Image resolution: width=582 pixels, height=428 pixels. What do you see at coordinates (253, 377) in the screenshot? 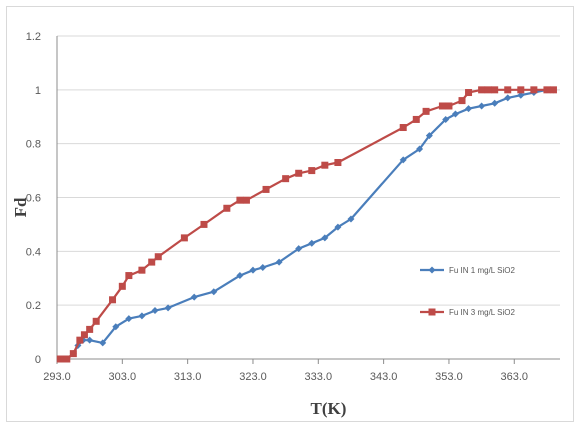
I see `x-tick-label: 323.0` at bounding box center [253, 377].